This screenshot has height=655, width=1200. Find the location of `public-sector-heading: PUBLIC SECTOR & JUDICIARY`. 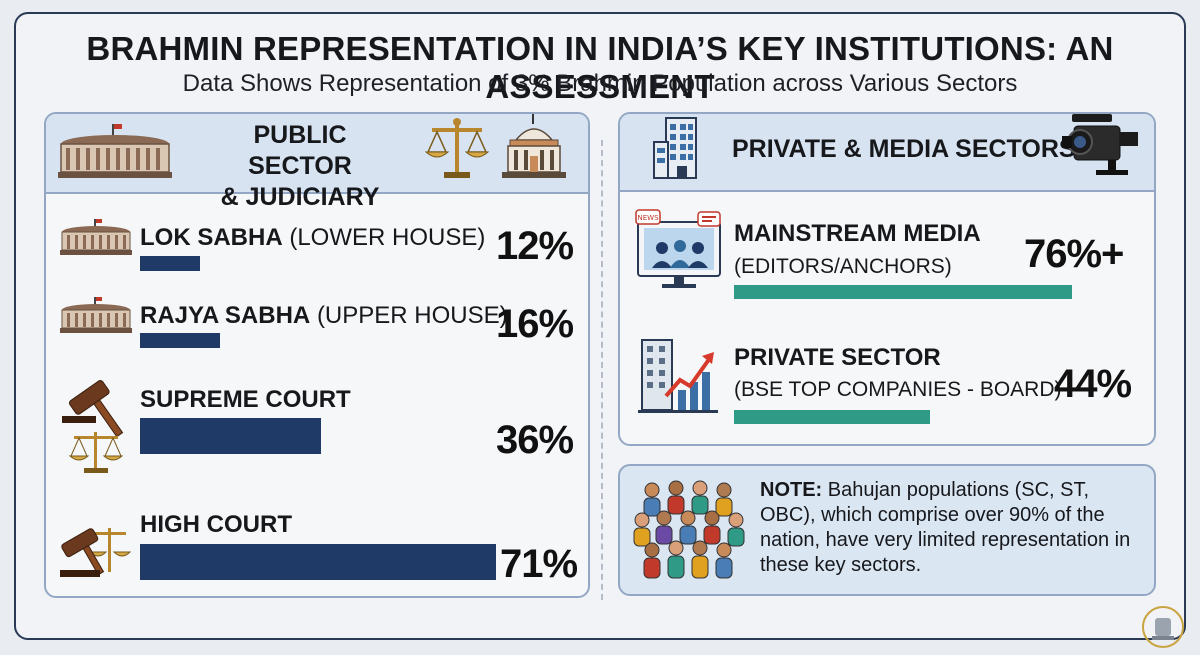

public-sector-heading: PUBLIC SECTOR & JUDICIARY is located at coordinates (300, 166).